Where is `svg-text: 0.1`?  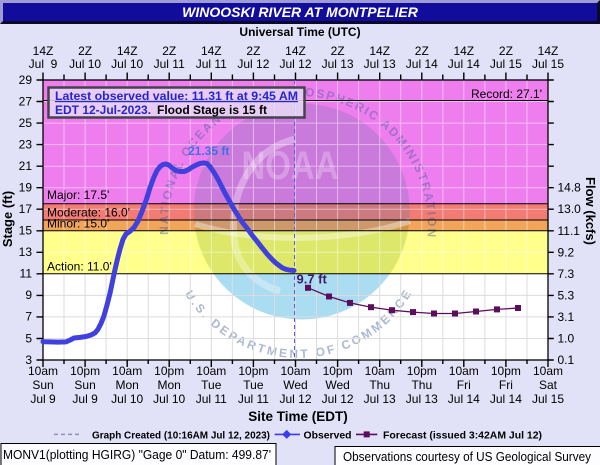
svg-text: 0.1 is located at coordinates (566, 360).